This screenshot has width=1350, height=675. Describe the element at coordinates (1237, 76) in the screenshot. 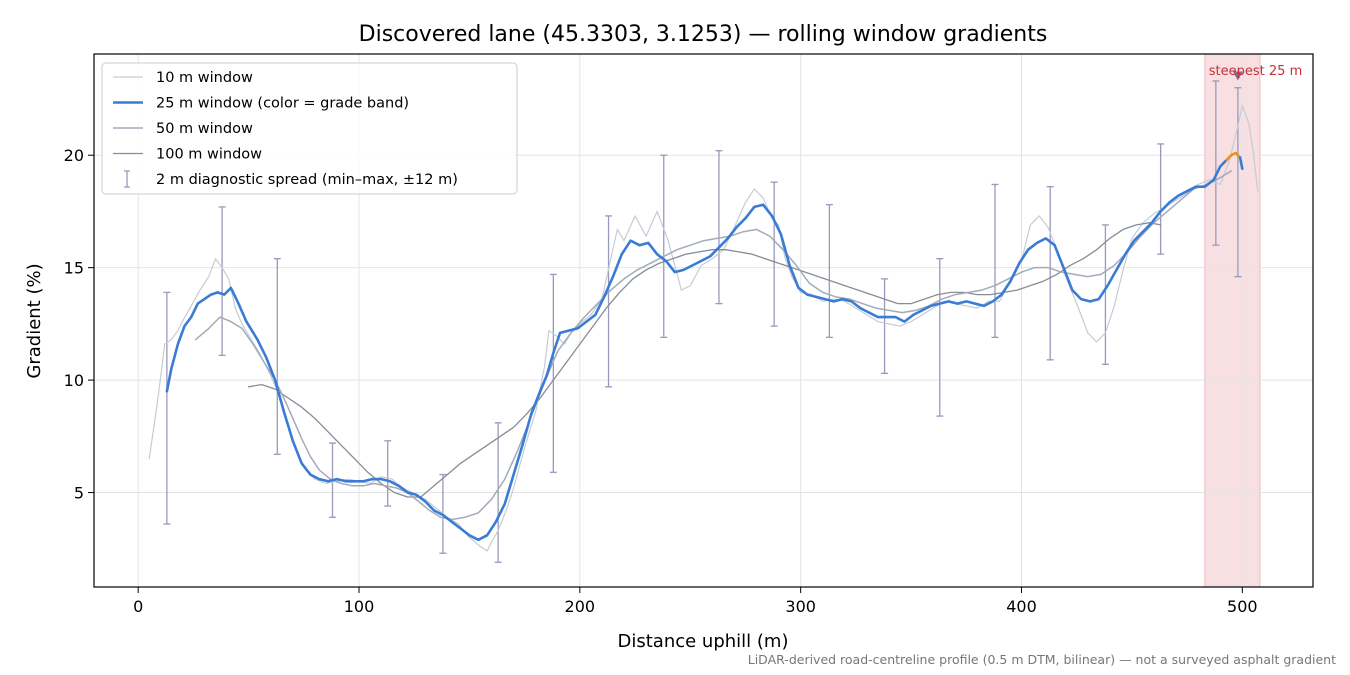

I see `steepest-marker` at that location.